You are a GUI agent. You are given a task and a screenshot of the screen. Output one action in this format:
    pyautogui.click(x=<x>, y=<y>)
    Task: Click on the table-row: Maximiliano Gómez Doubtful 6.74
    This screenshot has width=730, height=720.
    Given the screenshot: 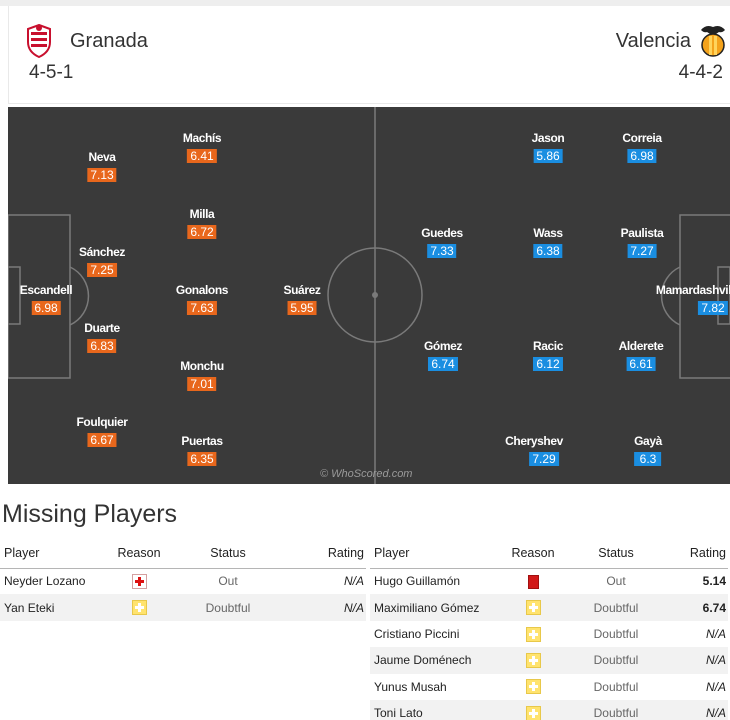 What is the action you would take?
    pyautogui.click(x=549, y=607)
    